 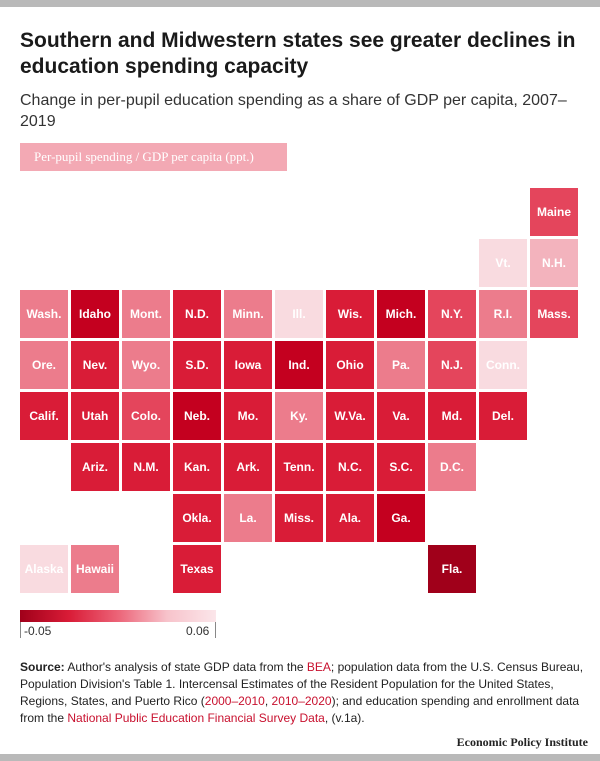 I want to click on state-tile: Ark., so click(x=248, y=467).